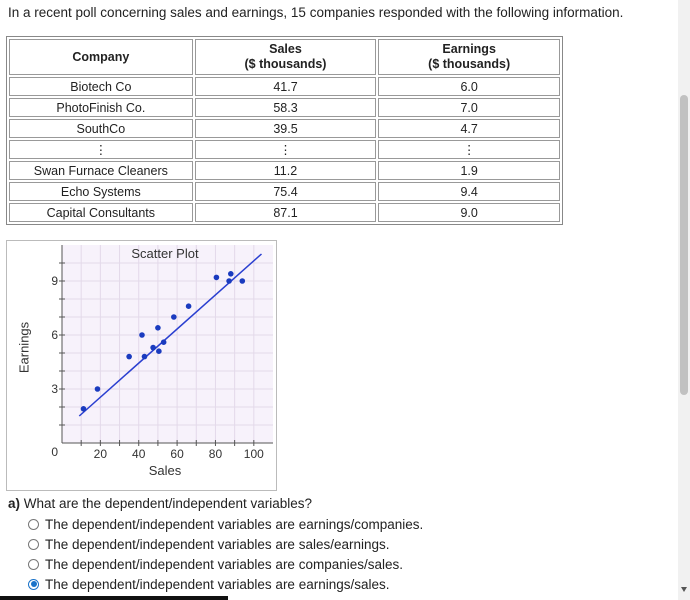 The image size is (690, 600). I want to click on vertical-scrollbar, so click(684, 300).